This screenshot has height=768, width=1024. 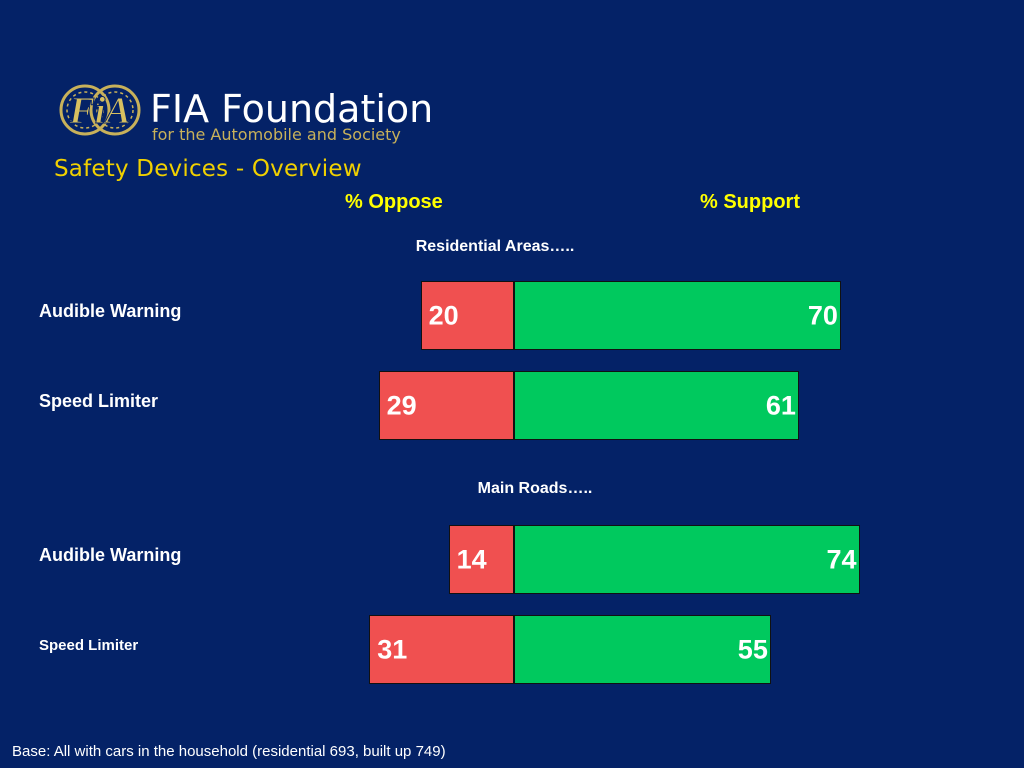 What do you see at coordinates (401, 405) in the screenshot?
I see `oppose-value-label: 29` at bounding box center [401, 405].